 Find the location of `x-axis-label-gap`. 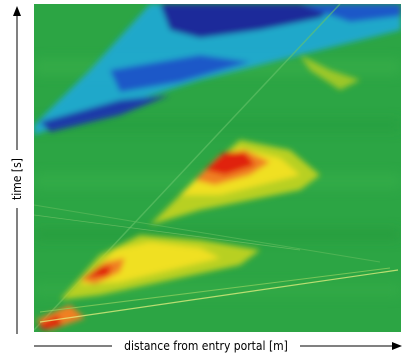

x-axis-label-gap is located at coordinates (206, 346).